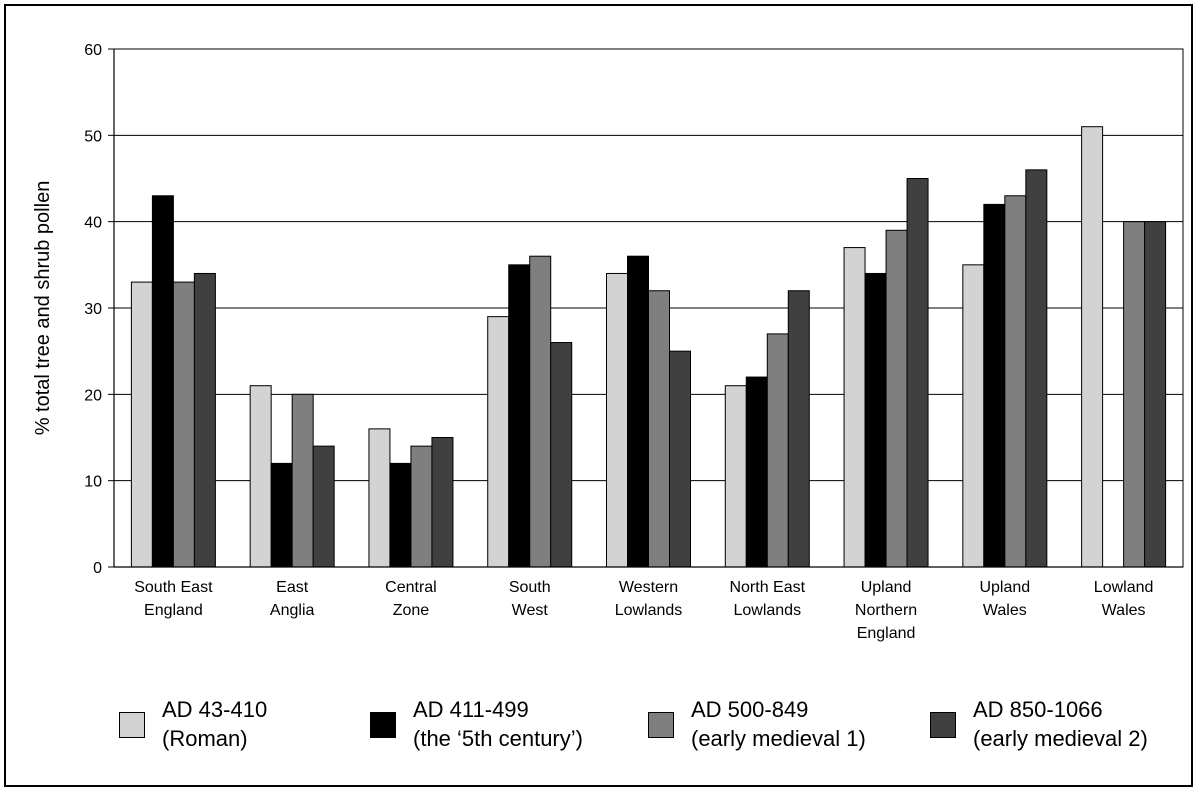 The height and width of the screenshot is (791, 1200). What do you see at coordinates (93, 309) in the screenshot?
I see `y-tick-label-30: 30` at bounding box center [93, 309].